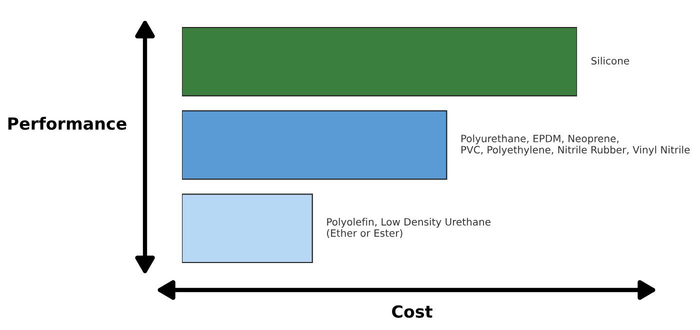  I want to click on annotation: Silicone, so click(610, 60).